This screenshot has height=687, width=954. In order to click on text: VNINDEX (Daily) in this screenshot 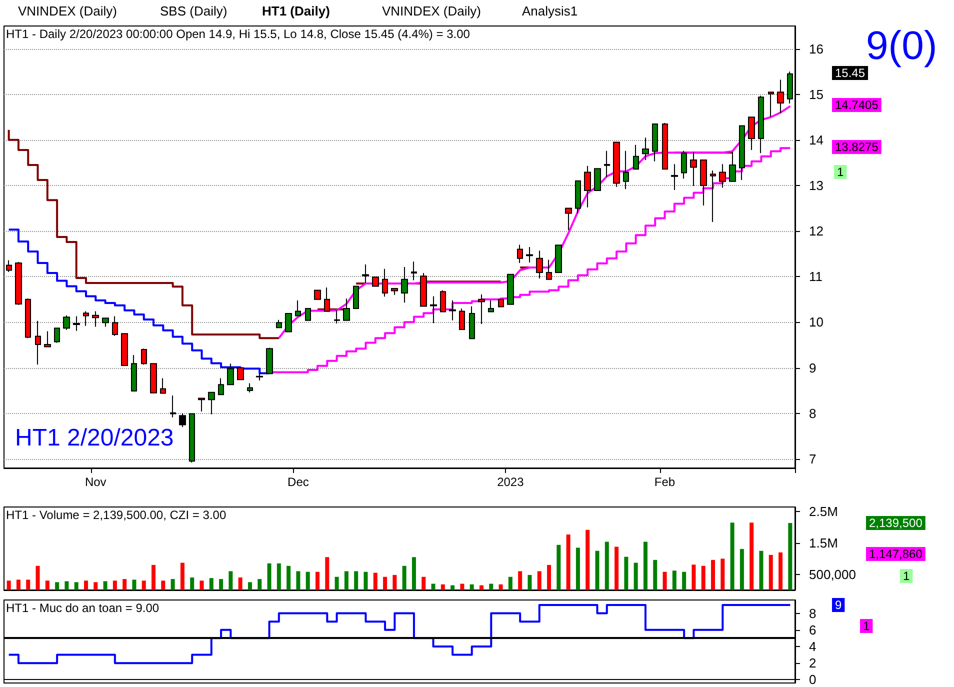, I will do `click(67, 11)`.